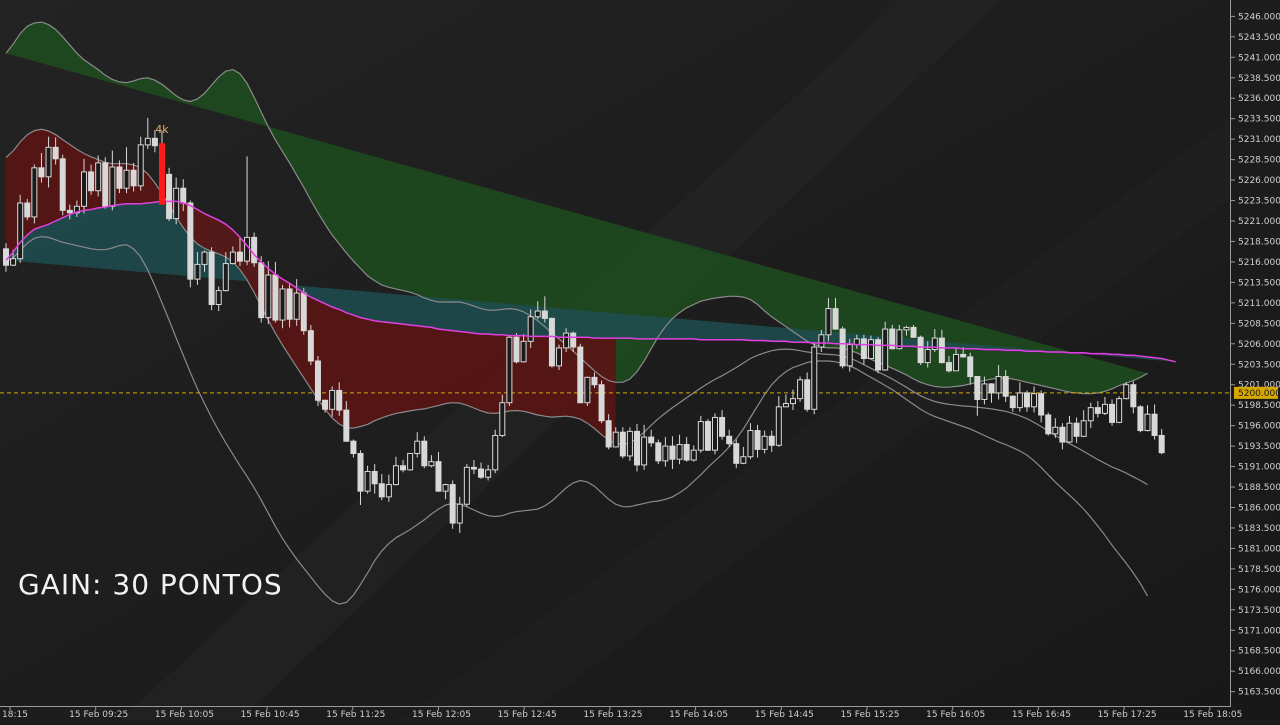  Describe the element at coordinates (784, 715) in the screenshot. I see `x-tick-label: 15 Feb 14:45` at that location.